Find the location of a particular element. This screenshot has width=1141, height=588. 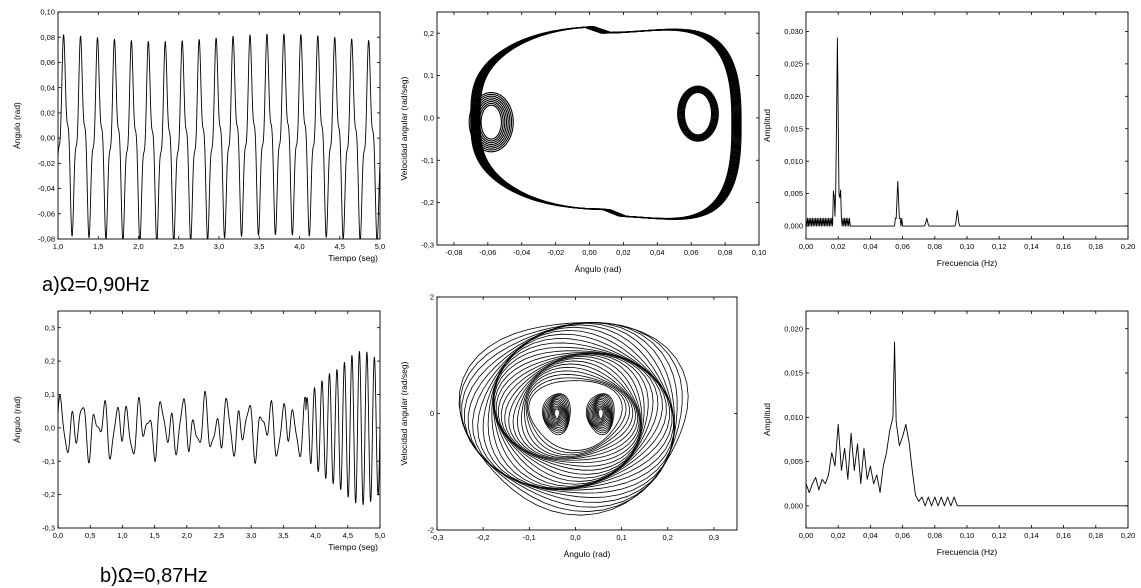

a-time-xtick-label: 1,0 is located at coordinates (58, 246).